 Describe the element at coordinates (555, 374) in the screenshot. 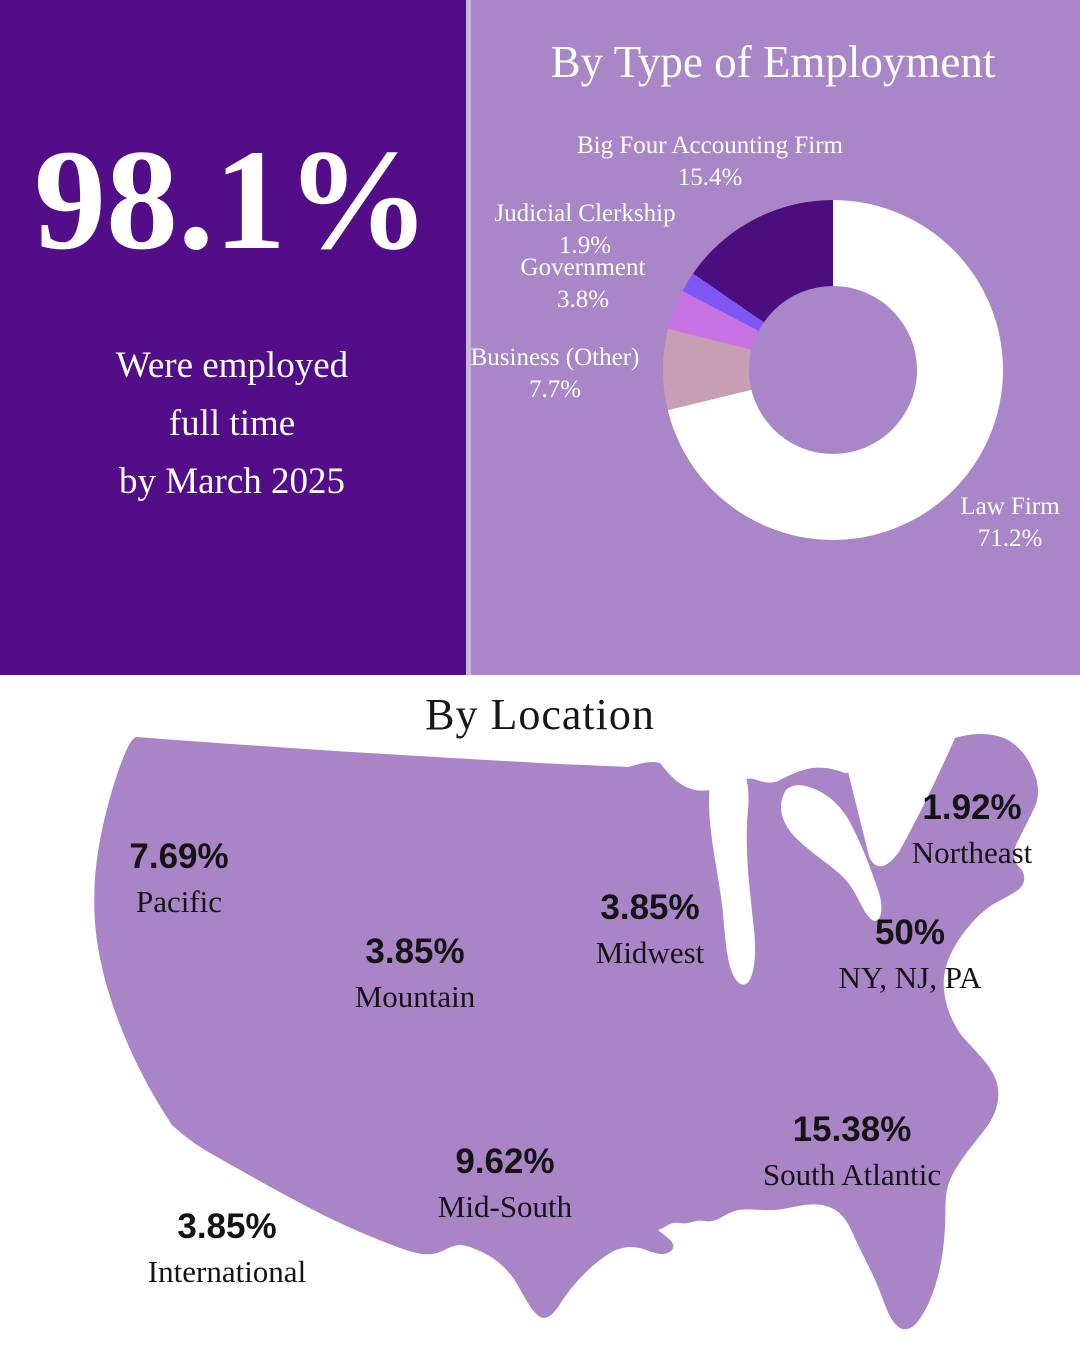

I see `donut-label-business: Business (Other) 7.7%` at that location.